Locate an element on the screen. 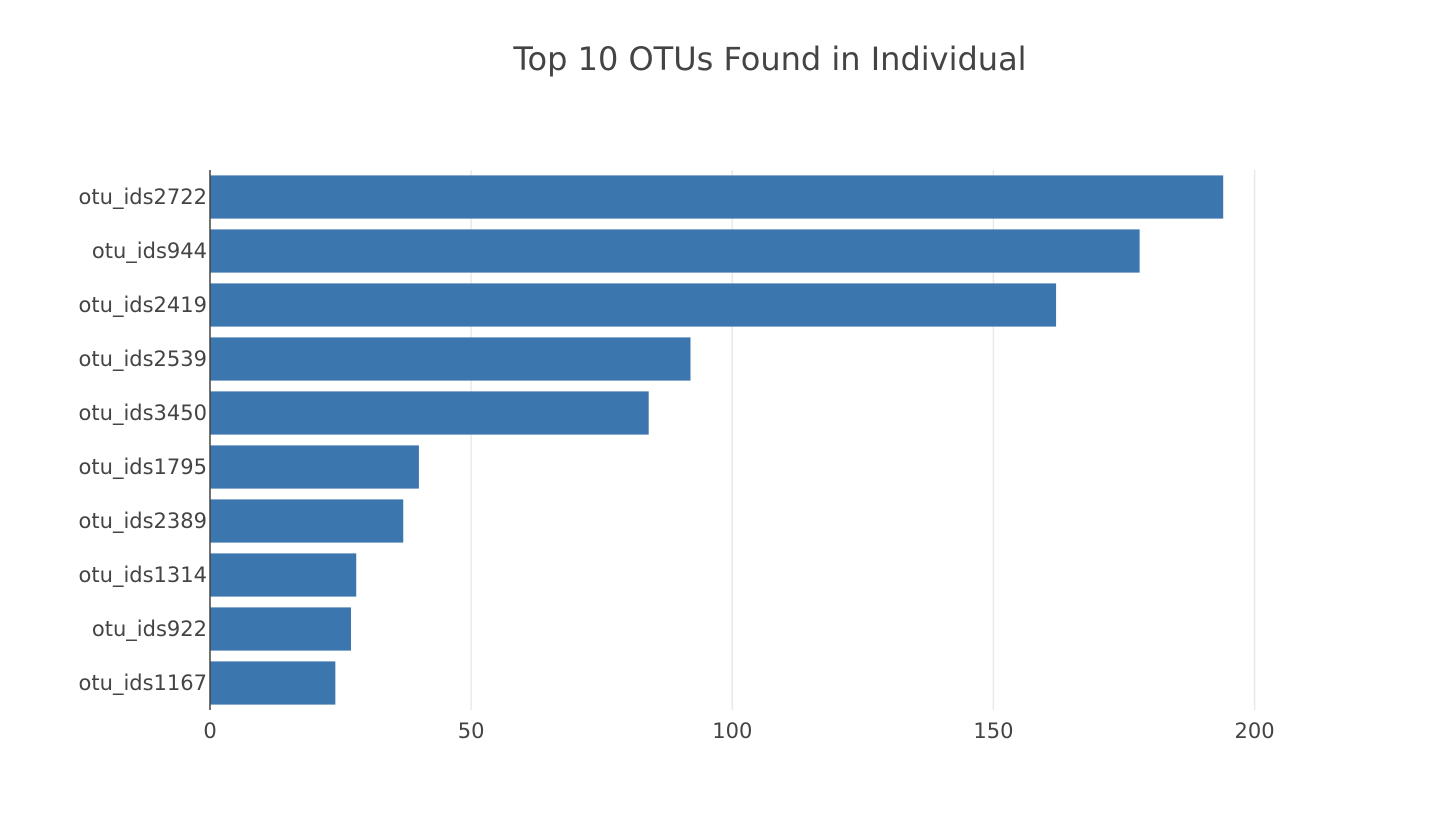 The image size is (1450, 830). y-tick-label-otu_ids1795: otu_ids1795 is located at coordinates (143, 467).